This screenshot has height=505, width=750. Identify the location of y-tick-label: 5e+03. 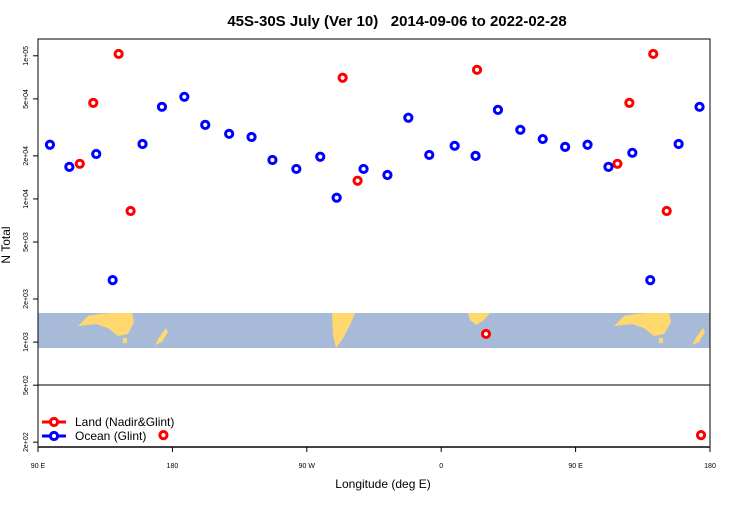
(26, 242).